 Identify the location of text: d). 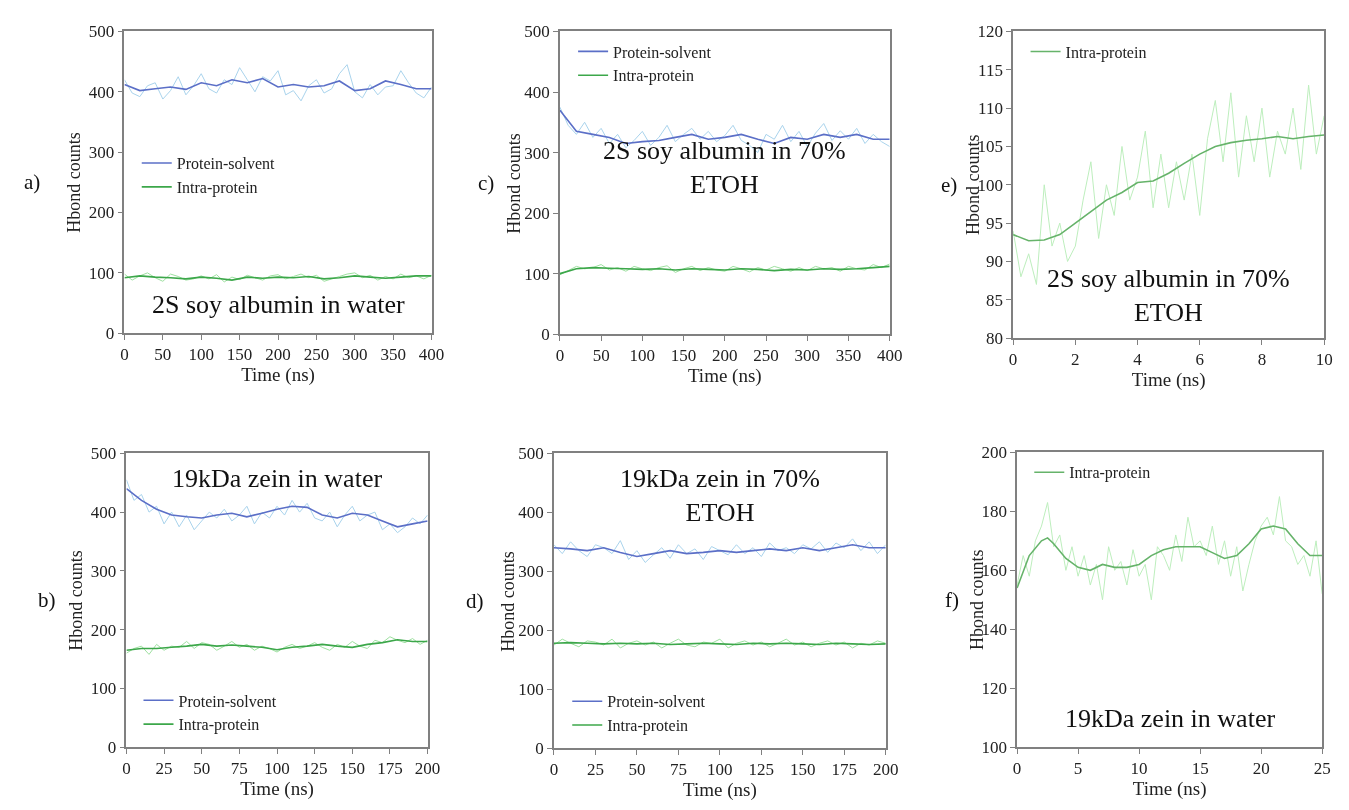
(475, 601).